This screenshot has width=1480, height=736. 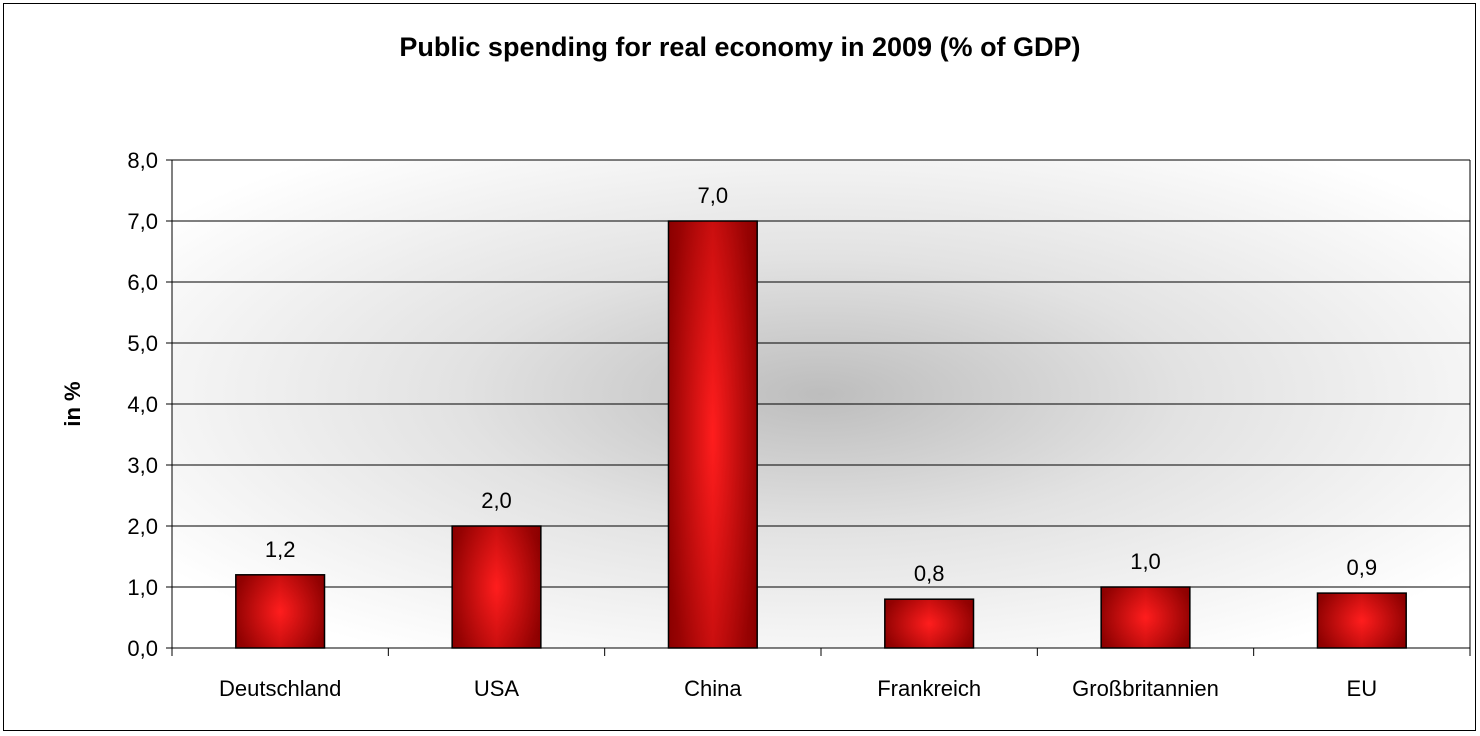 What do you see at coordinates (142, 465) in the screenshot?
I see `y-tick-label: 3,0` at bounding box center [142, 465].